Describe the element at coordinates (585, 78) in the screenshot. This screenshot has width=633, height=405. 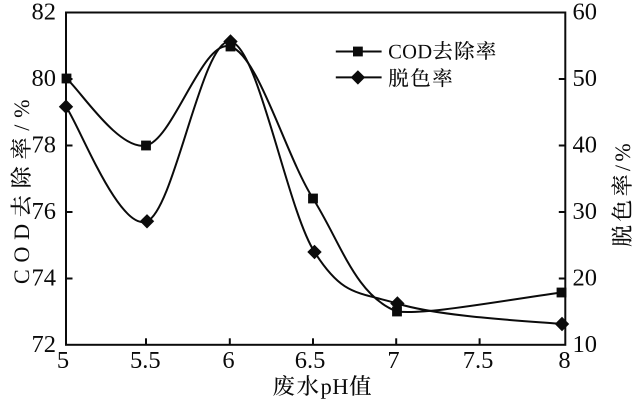
I see `svg-text: 50` at that location.